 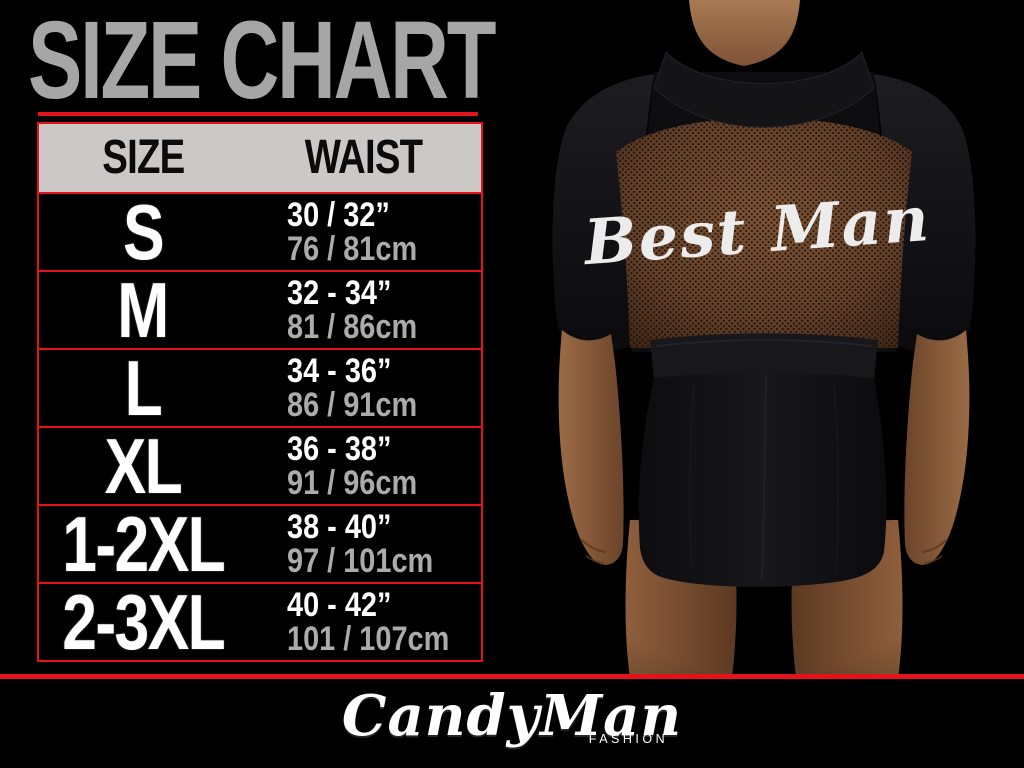 I want to click on waist-cell: 32 - 34” 81 / 86cm, so click(x=364, y=310).